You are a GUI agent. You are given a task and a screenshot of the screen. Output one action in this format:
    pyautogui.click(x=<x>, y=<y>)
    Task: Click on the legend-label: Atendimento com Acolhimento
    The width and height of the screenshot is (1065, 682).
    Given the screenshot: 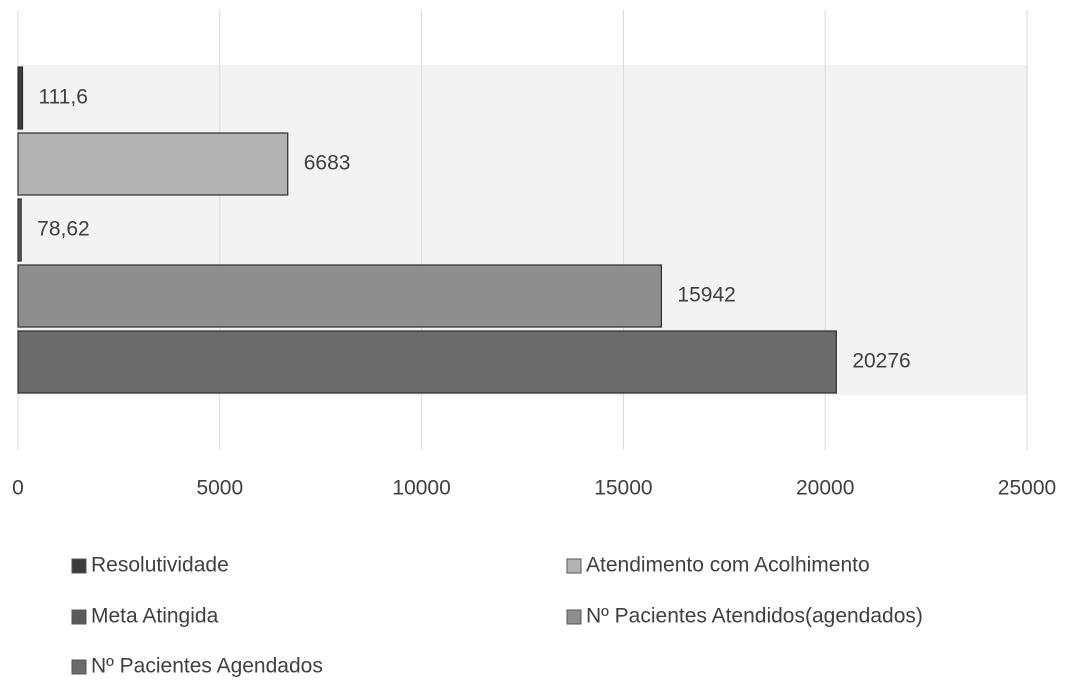 What is the action you would take?
    pyautogui.click(x=728, y=565)
    